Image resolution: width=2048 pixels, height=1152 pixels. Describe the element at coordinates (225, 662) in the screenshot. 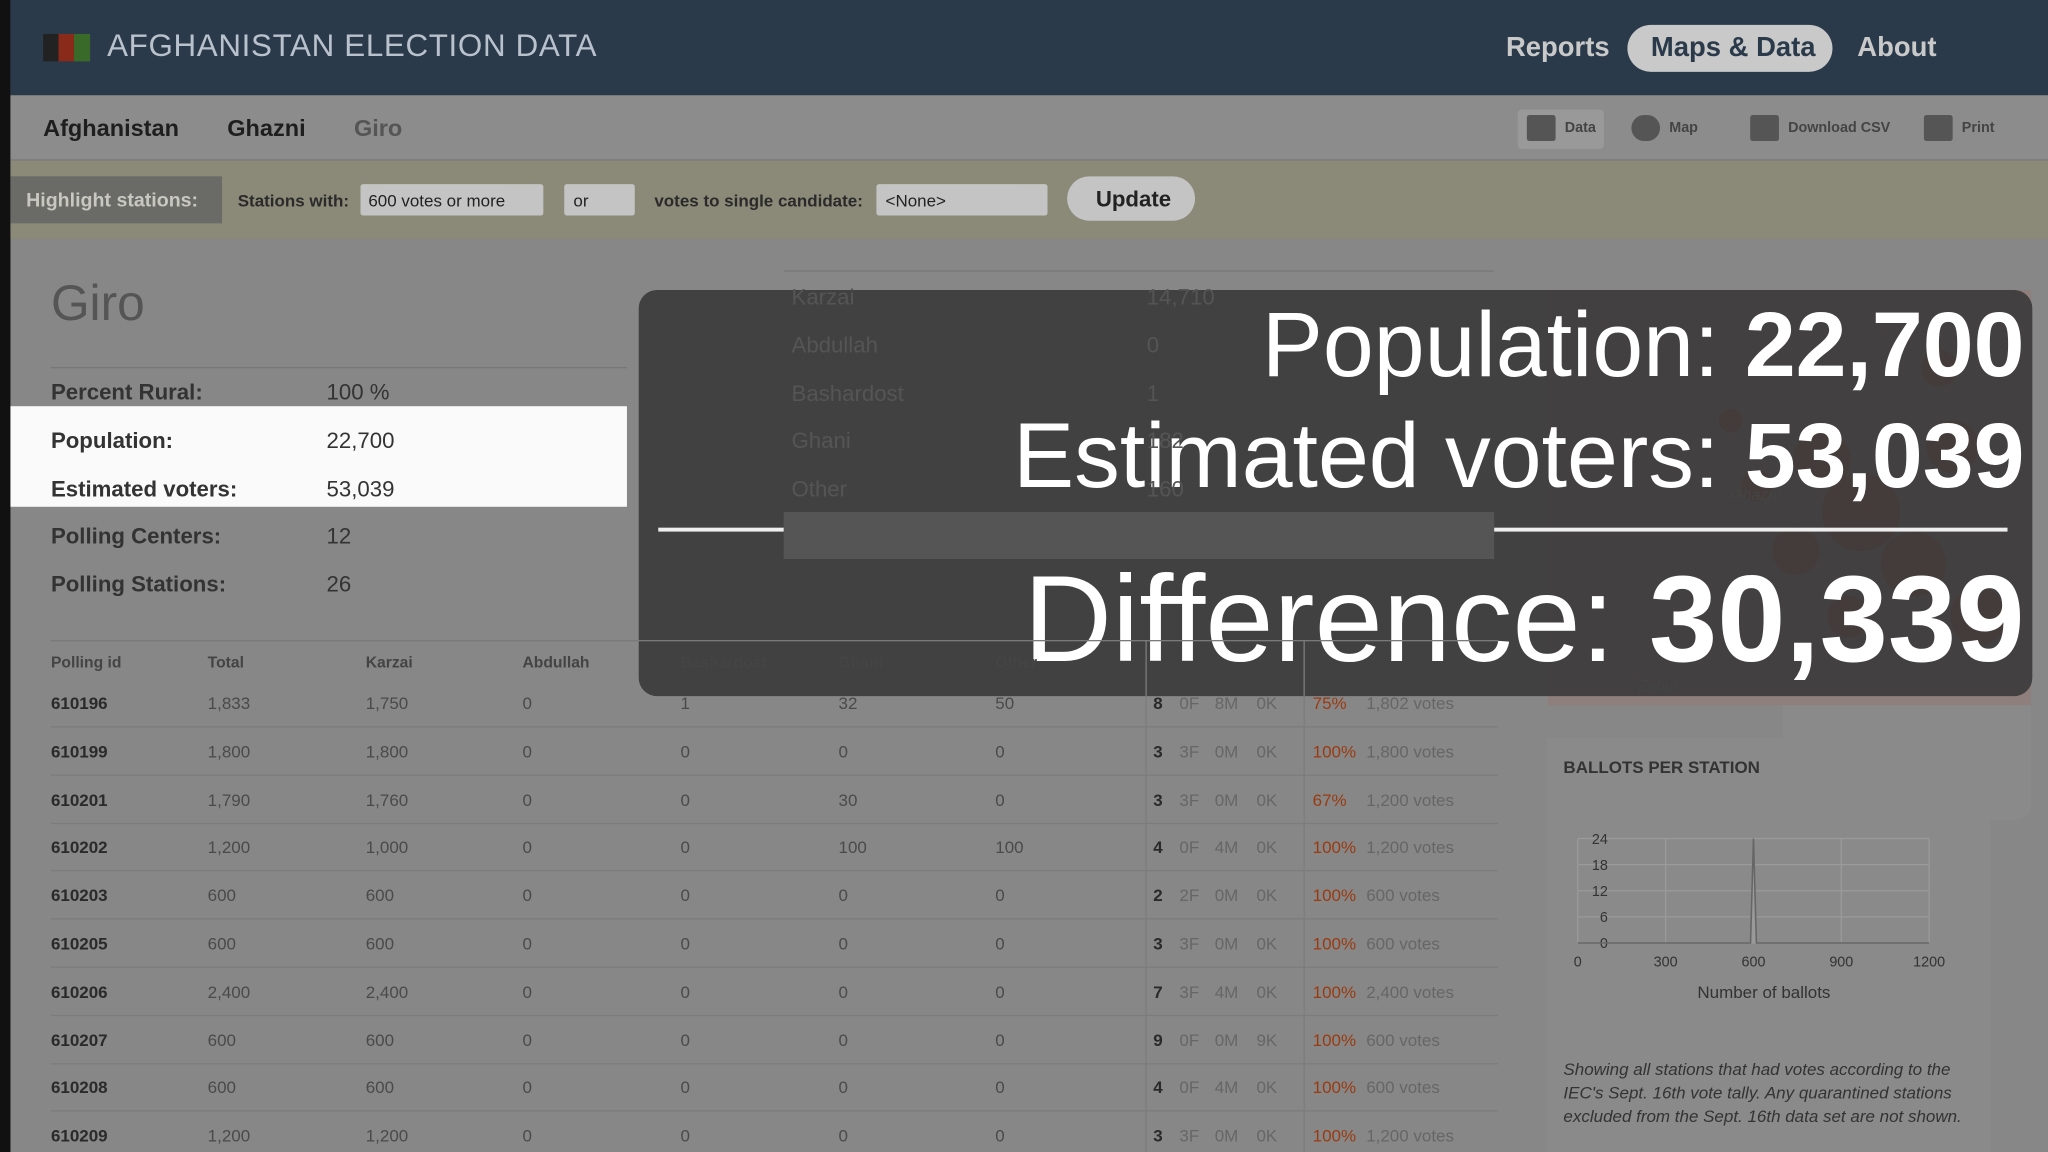

I see `column-header: Total` at that location.